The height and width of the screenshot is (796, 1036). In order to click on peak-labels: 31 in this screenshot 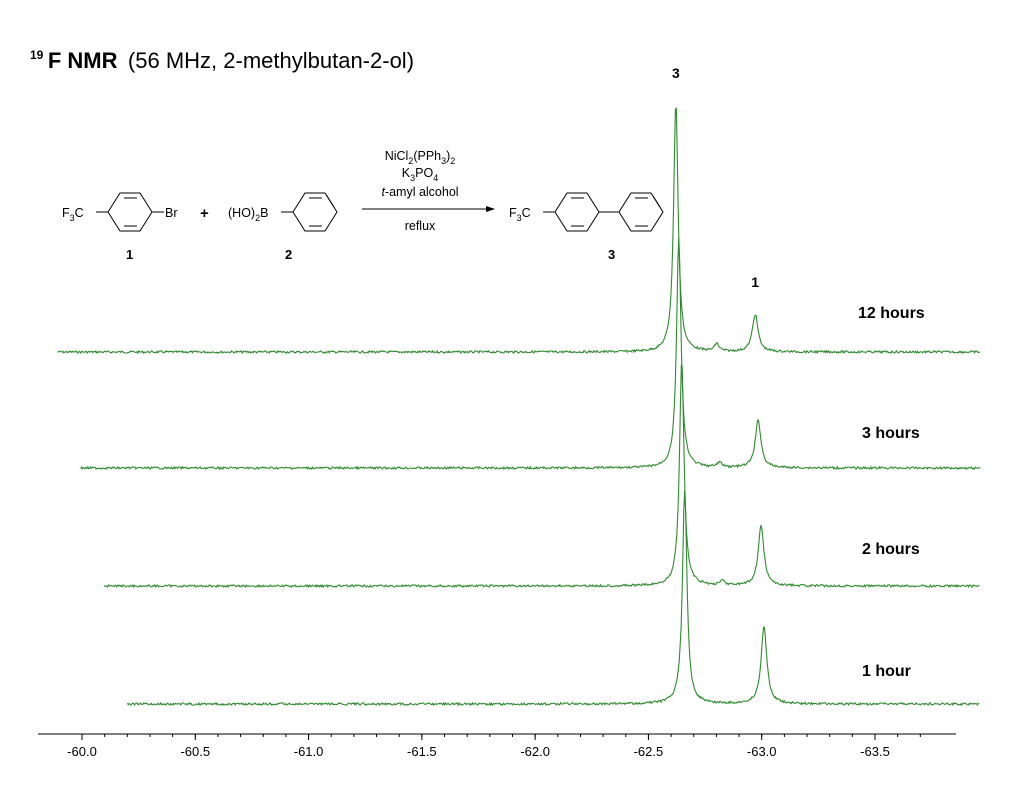, I will do `click(715, 177)`.